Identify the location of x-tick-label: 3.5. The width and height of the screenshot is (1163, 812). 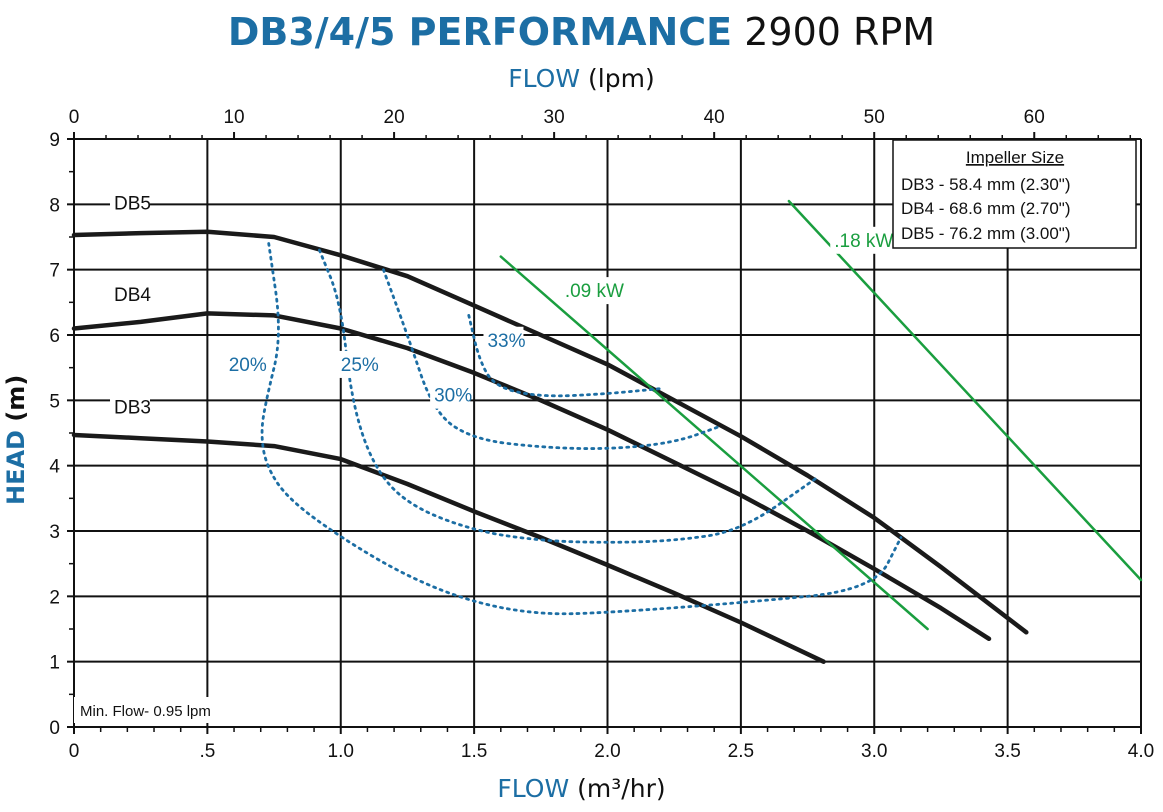
(1007, 751).